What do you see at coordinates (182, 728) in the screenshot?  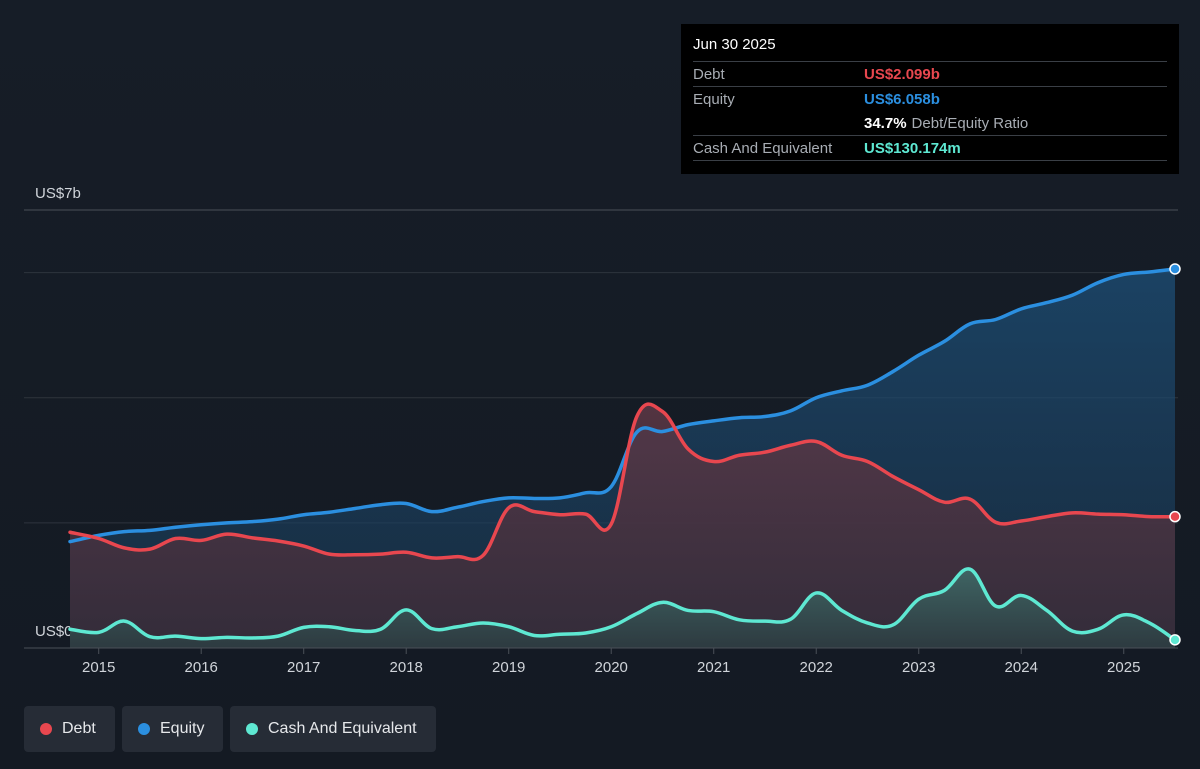 I see `legend-label-equity: Equity` at bounding box center [182, 728].